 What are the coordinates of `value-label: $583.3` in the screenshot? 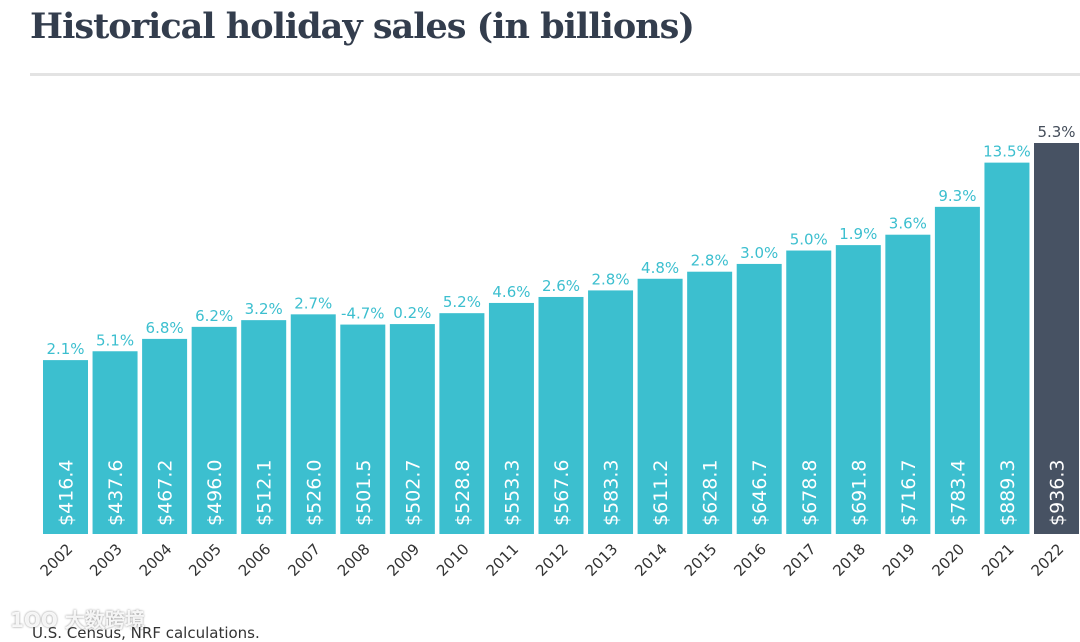 It's located at (612, 493).